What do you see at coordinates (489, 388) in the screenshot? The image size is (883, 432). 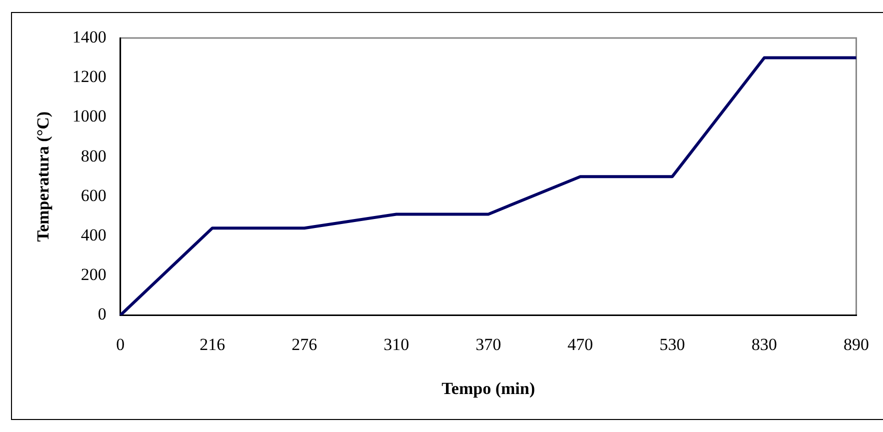 I see `x-axis-title: Tempo (min)` at bounding box center [489, 388].